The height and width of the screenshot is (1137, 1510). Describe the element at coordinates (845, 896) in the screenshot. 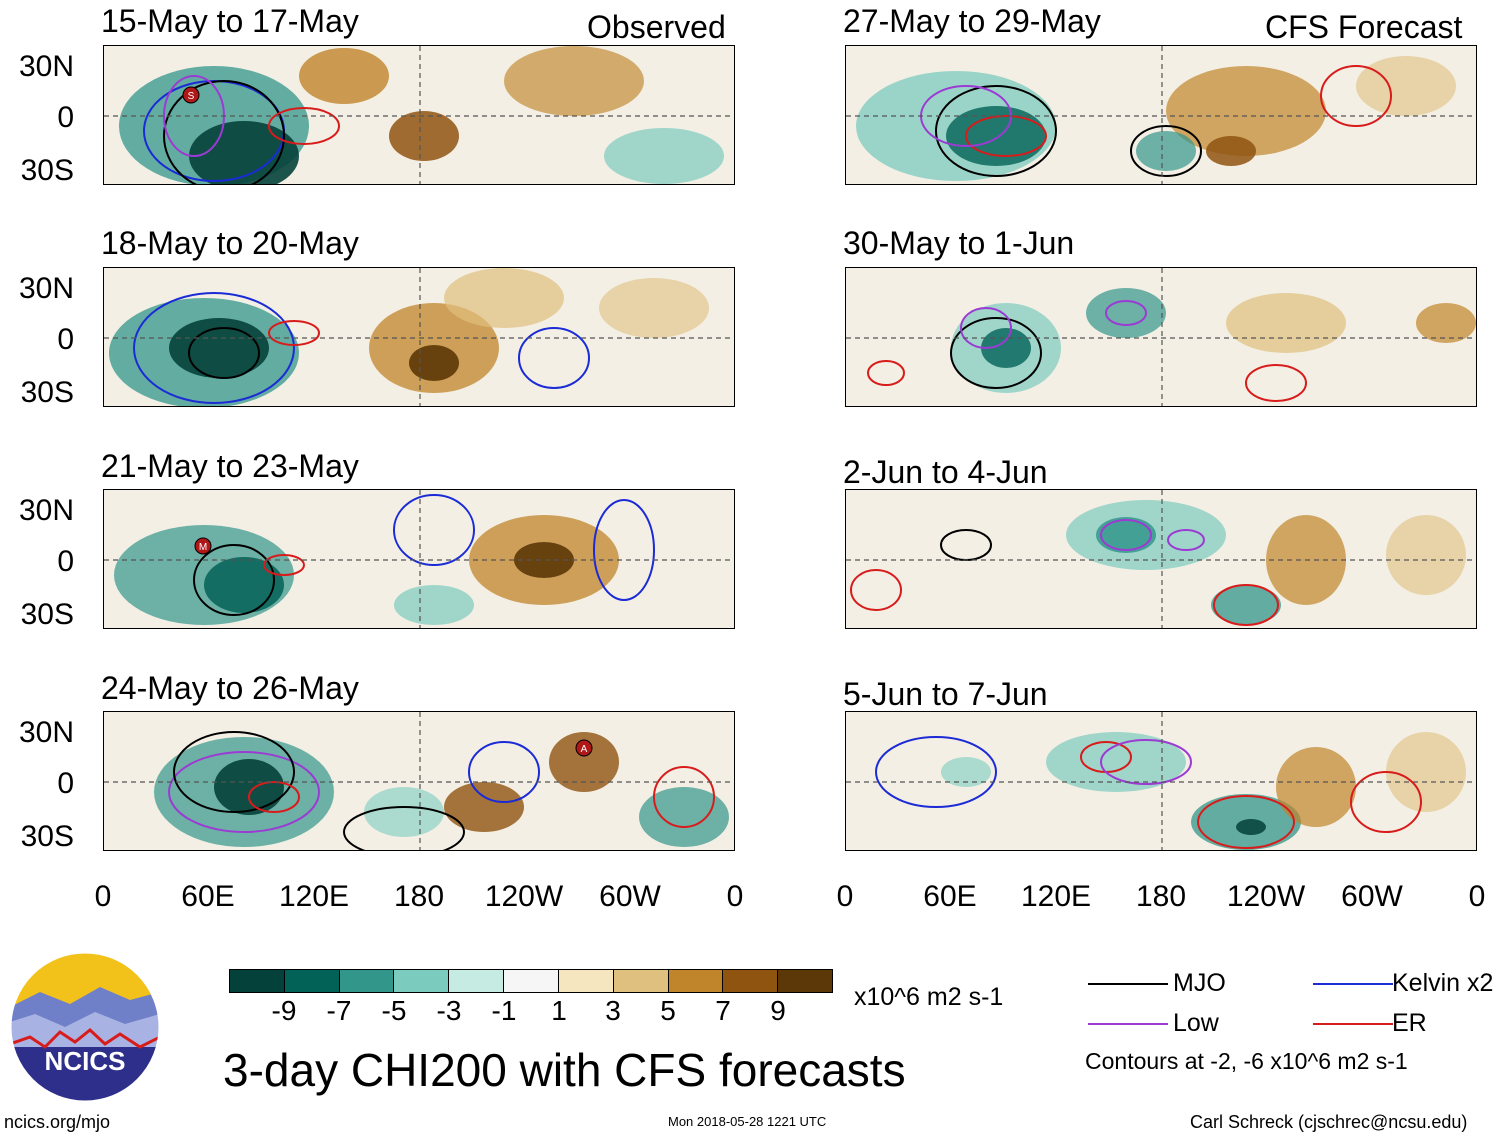

I see `lon-label-fc-0: 0` at that location.